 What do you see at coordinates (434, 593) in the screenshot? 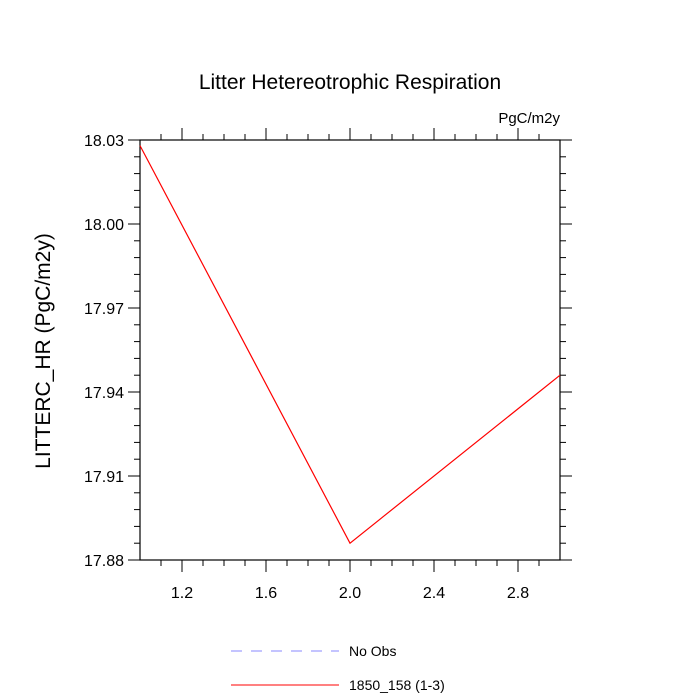
I see `x-tick-label: 2.4` at bounding box center [434, 593].